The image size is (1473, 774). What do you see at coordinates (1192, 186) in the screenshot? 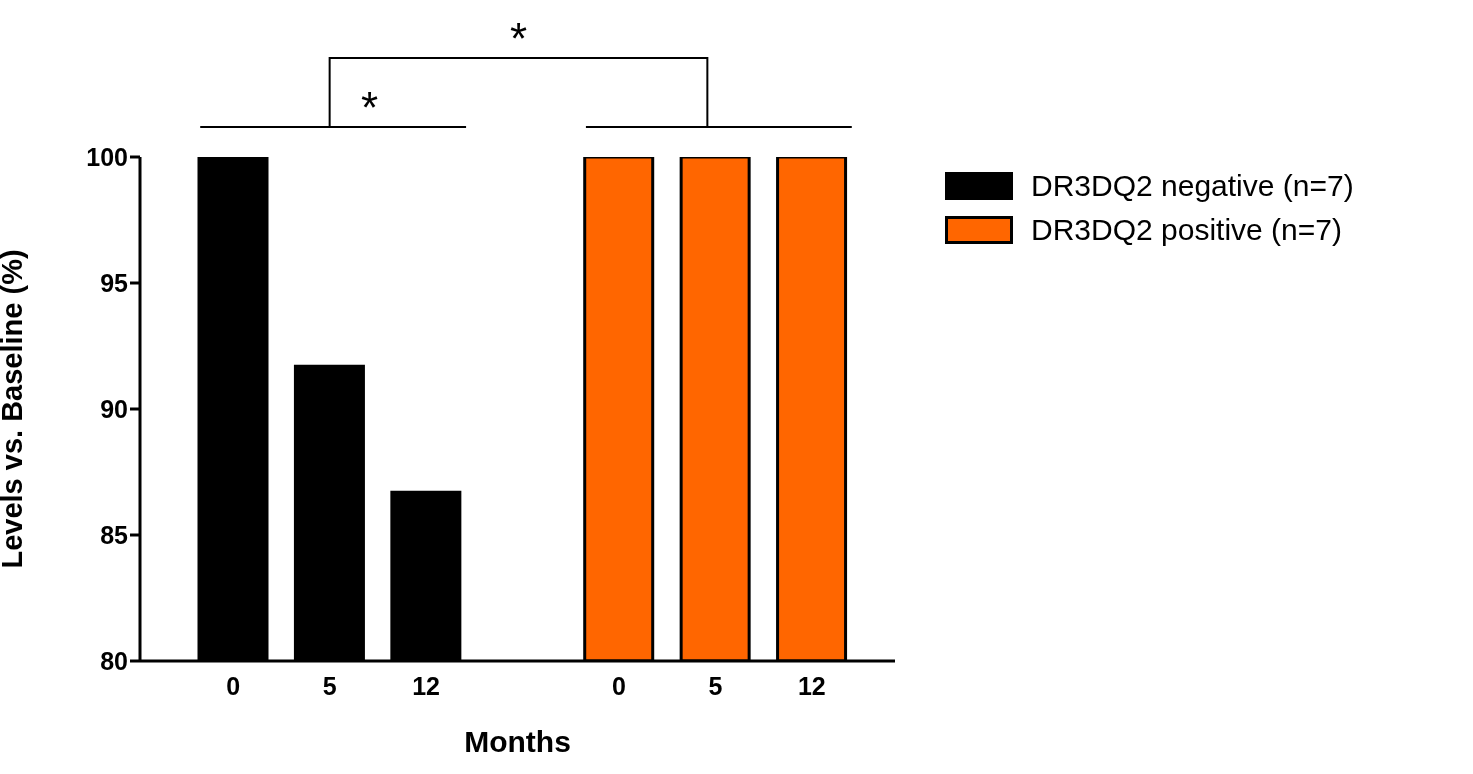
I see `legend-label: DR3DQ2 negative (n=7)` at bounding box center [1192, 186].